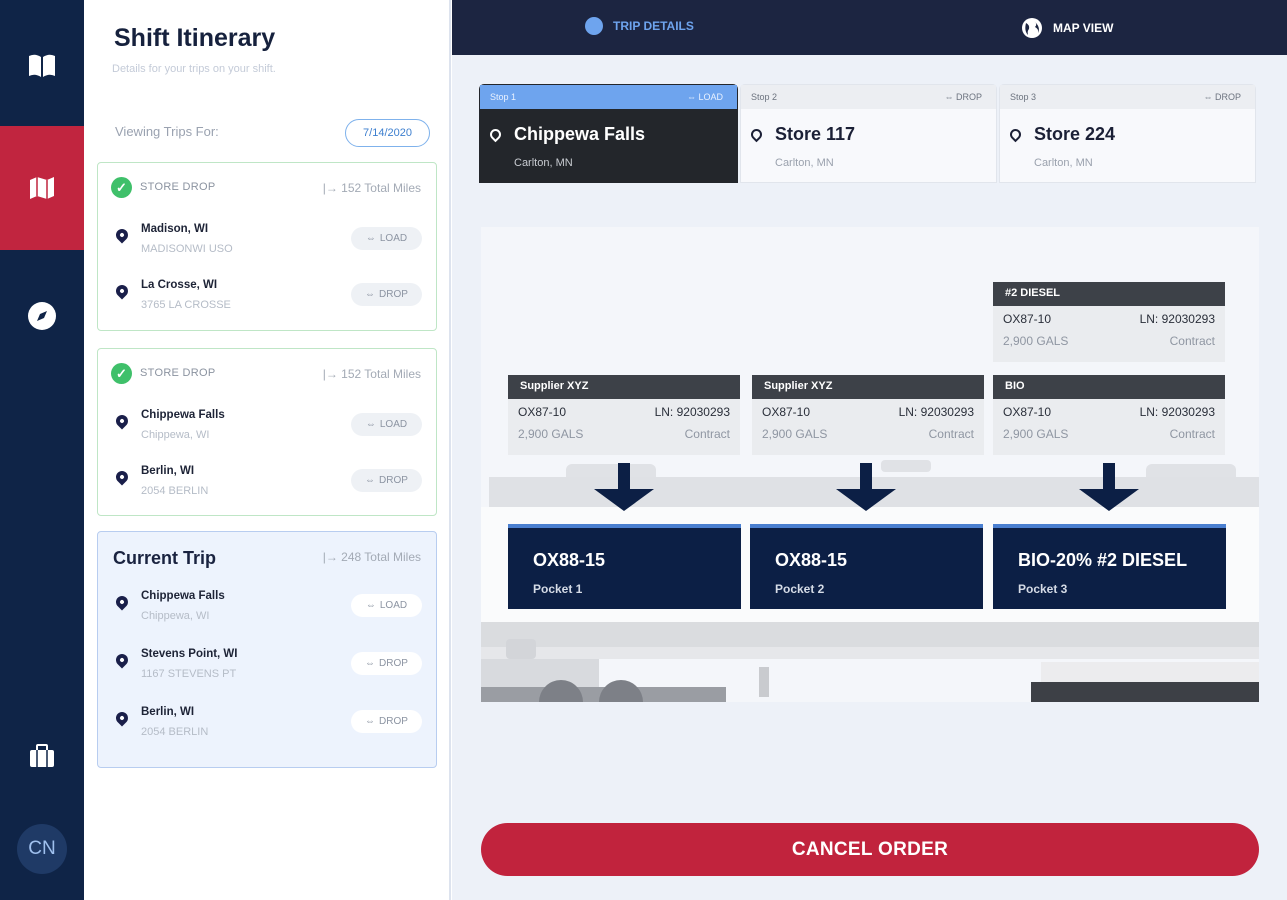 The height and width of the screenshot is (900, 1287). I want to click on nav-compass, so click(42, 316).